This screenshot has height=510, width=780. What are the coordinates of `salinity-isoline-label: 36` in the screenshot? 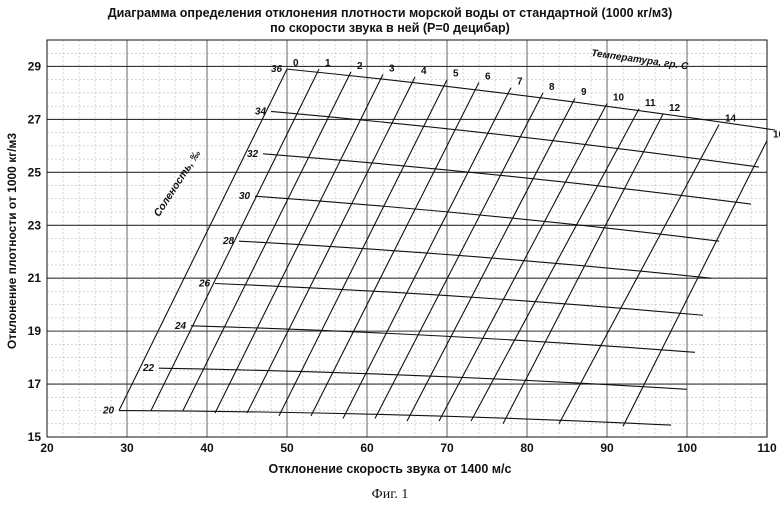 It's located at (277, 69).